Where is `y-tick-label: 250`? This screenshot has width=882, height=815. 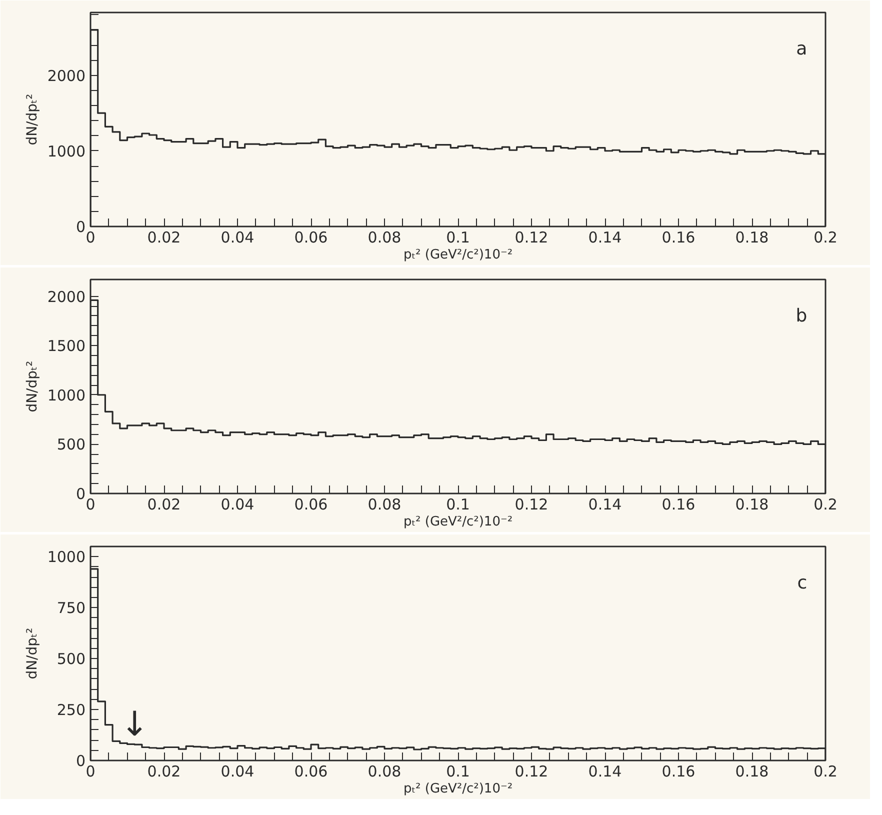 y-tick-label: 250 is located at coordinates (71, 710).